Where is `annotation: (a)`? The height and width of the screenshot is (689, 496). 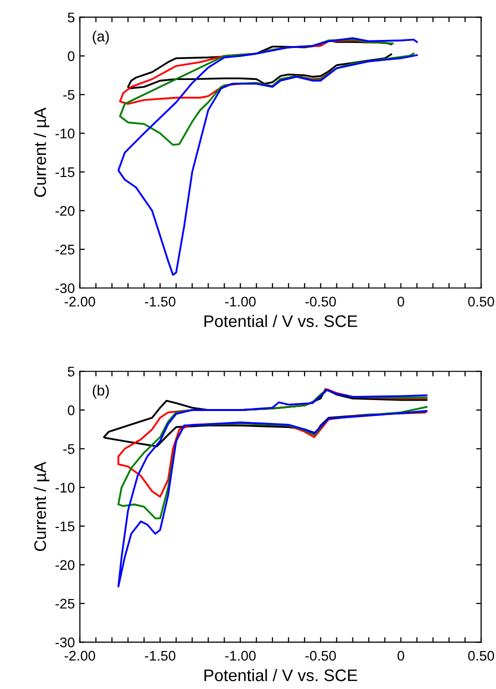 annotation: (a) is located at coordinates (100, 37).